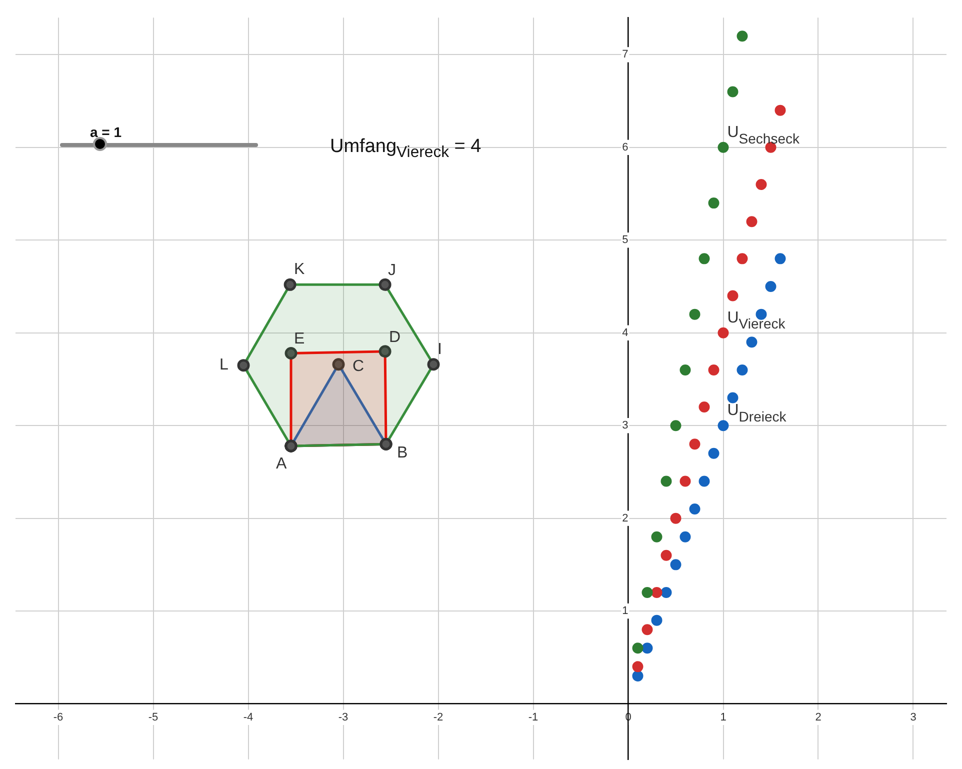 Image resolution: width=962 pixels, height=769 pixels. I want to click on annotation: a = 1, so click(106, 132).